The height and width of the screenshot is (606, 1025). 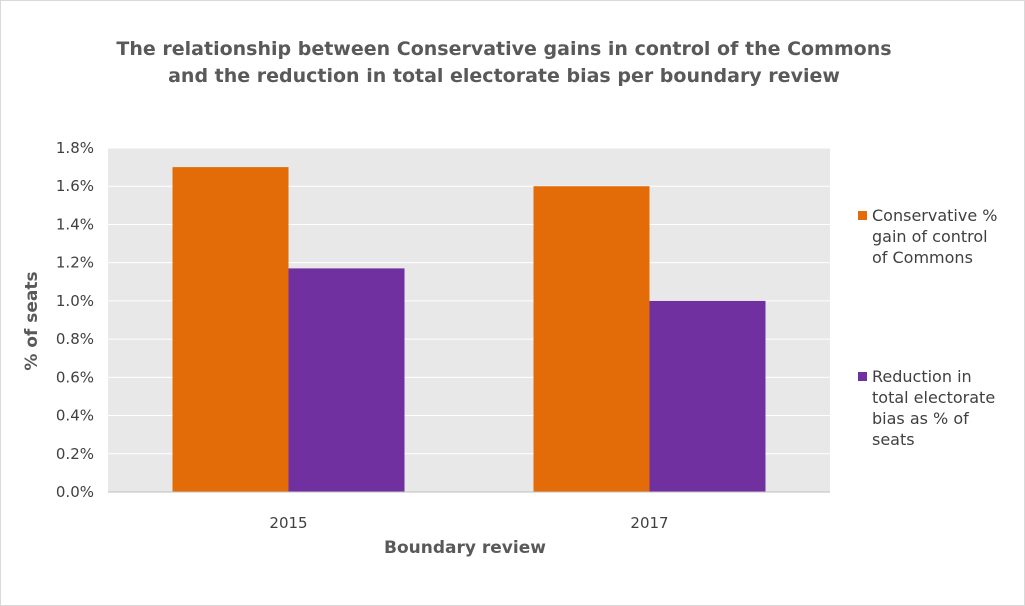 I want to click on legend-label-series-2: bias as % of, so click(x=920, y=418).